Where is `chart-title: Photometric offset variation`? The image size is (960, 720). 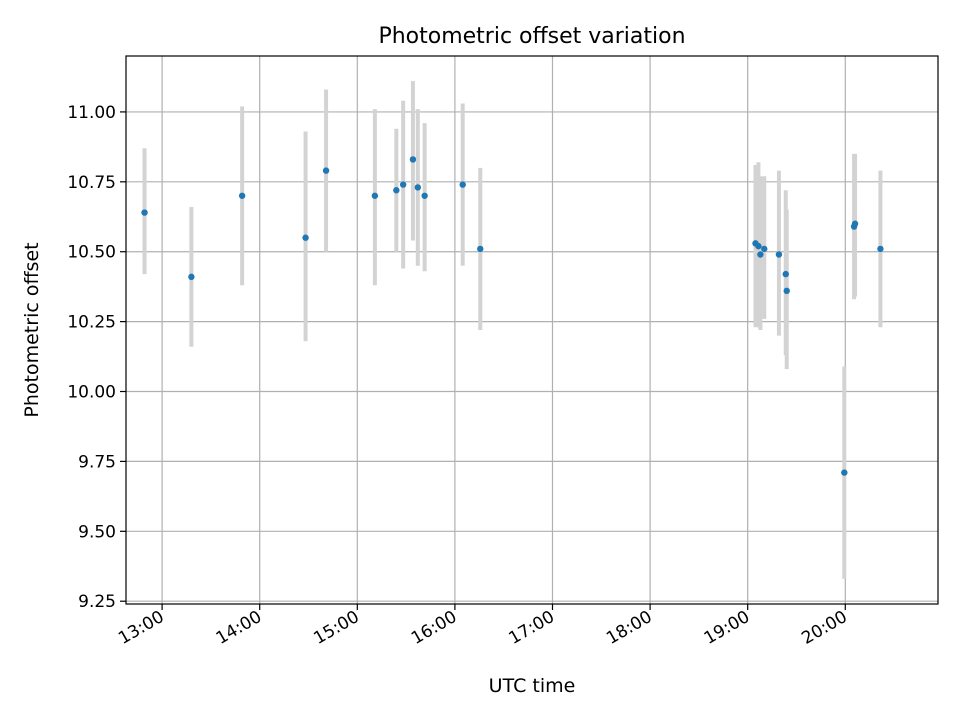 chart-title: Photometric offset variation is located at coordinates (531, 36).